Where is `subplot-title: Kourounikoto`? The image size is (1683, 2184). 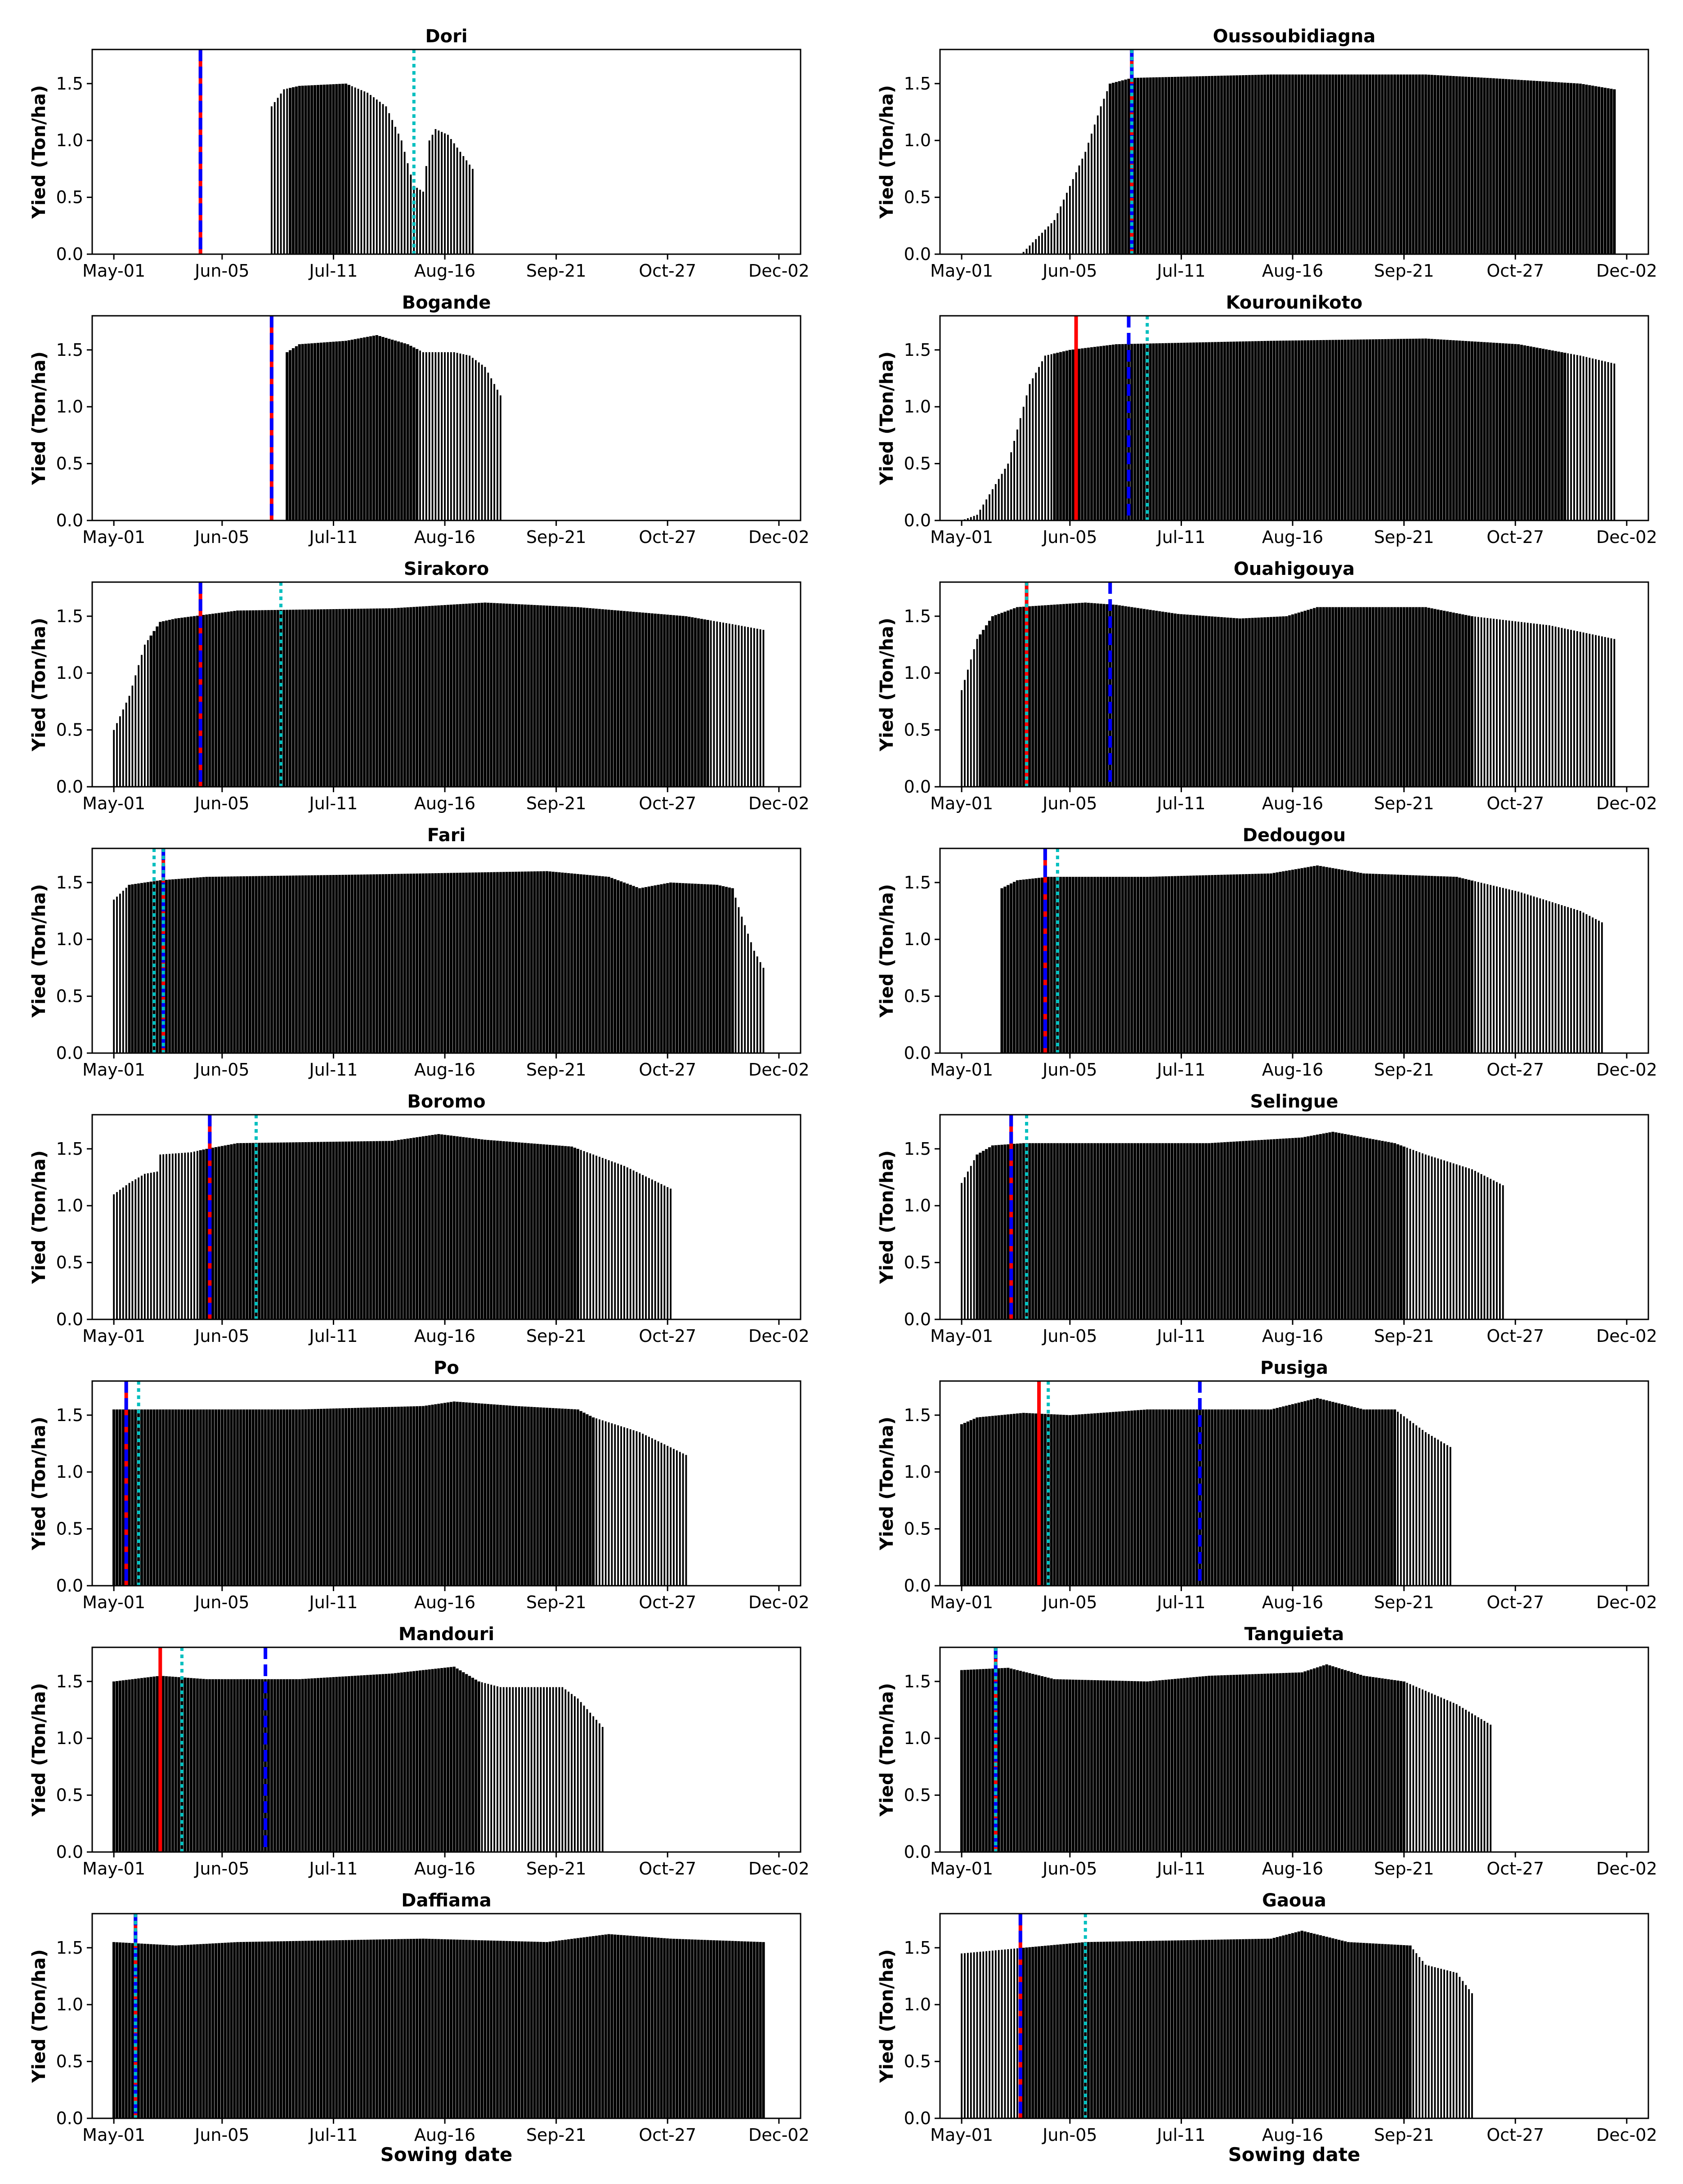 subplot-title: Kourounikoto is located at coordinates (1295, 302).